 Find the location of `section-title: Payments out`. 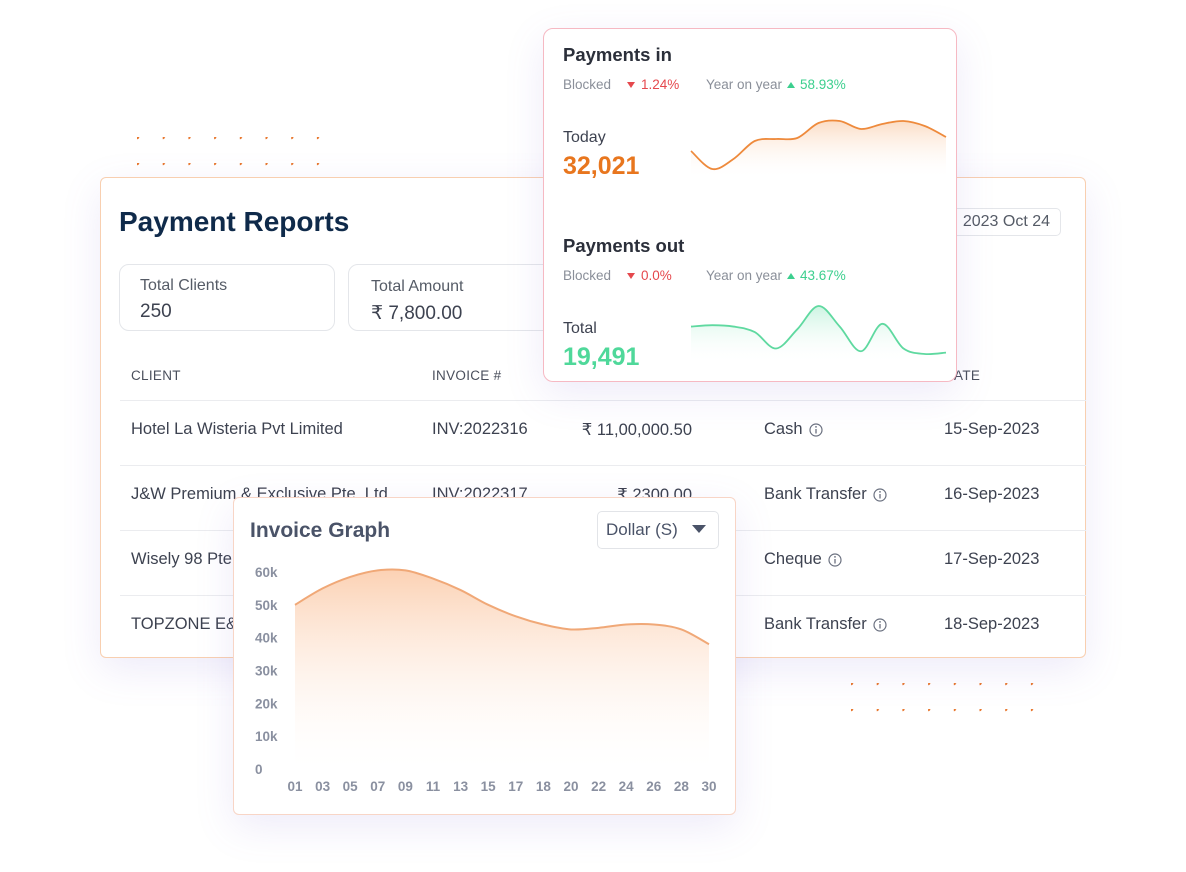

section-title: Payments out is located at coordinates (624, 245).